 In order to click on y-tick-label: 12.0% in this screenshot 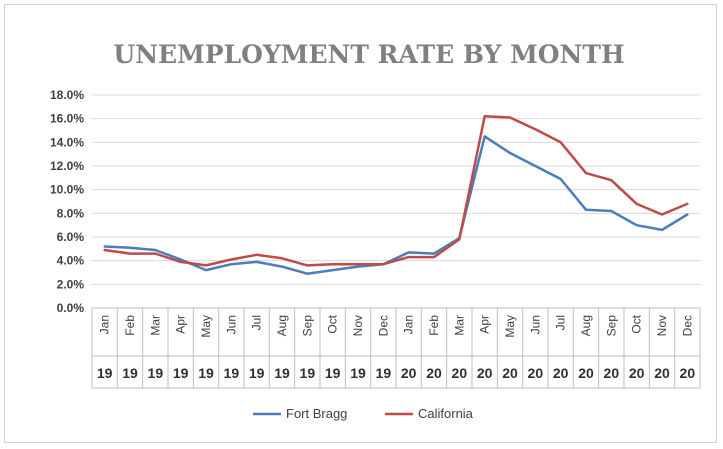, I will do `click(67, 166)`.